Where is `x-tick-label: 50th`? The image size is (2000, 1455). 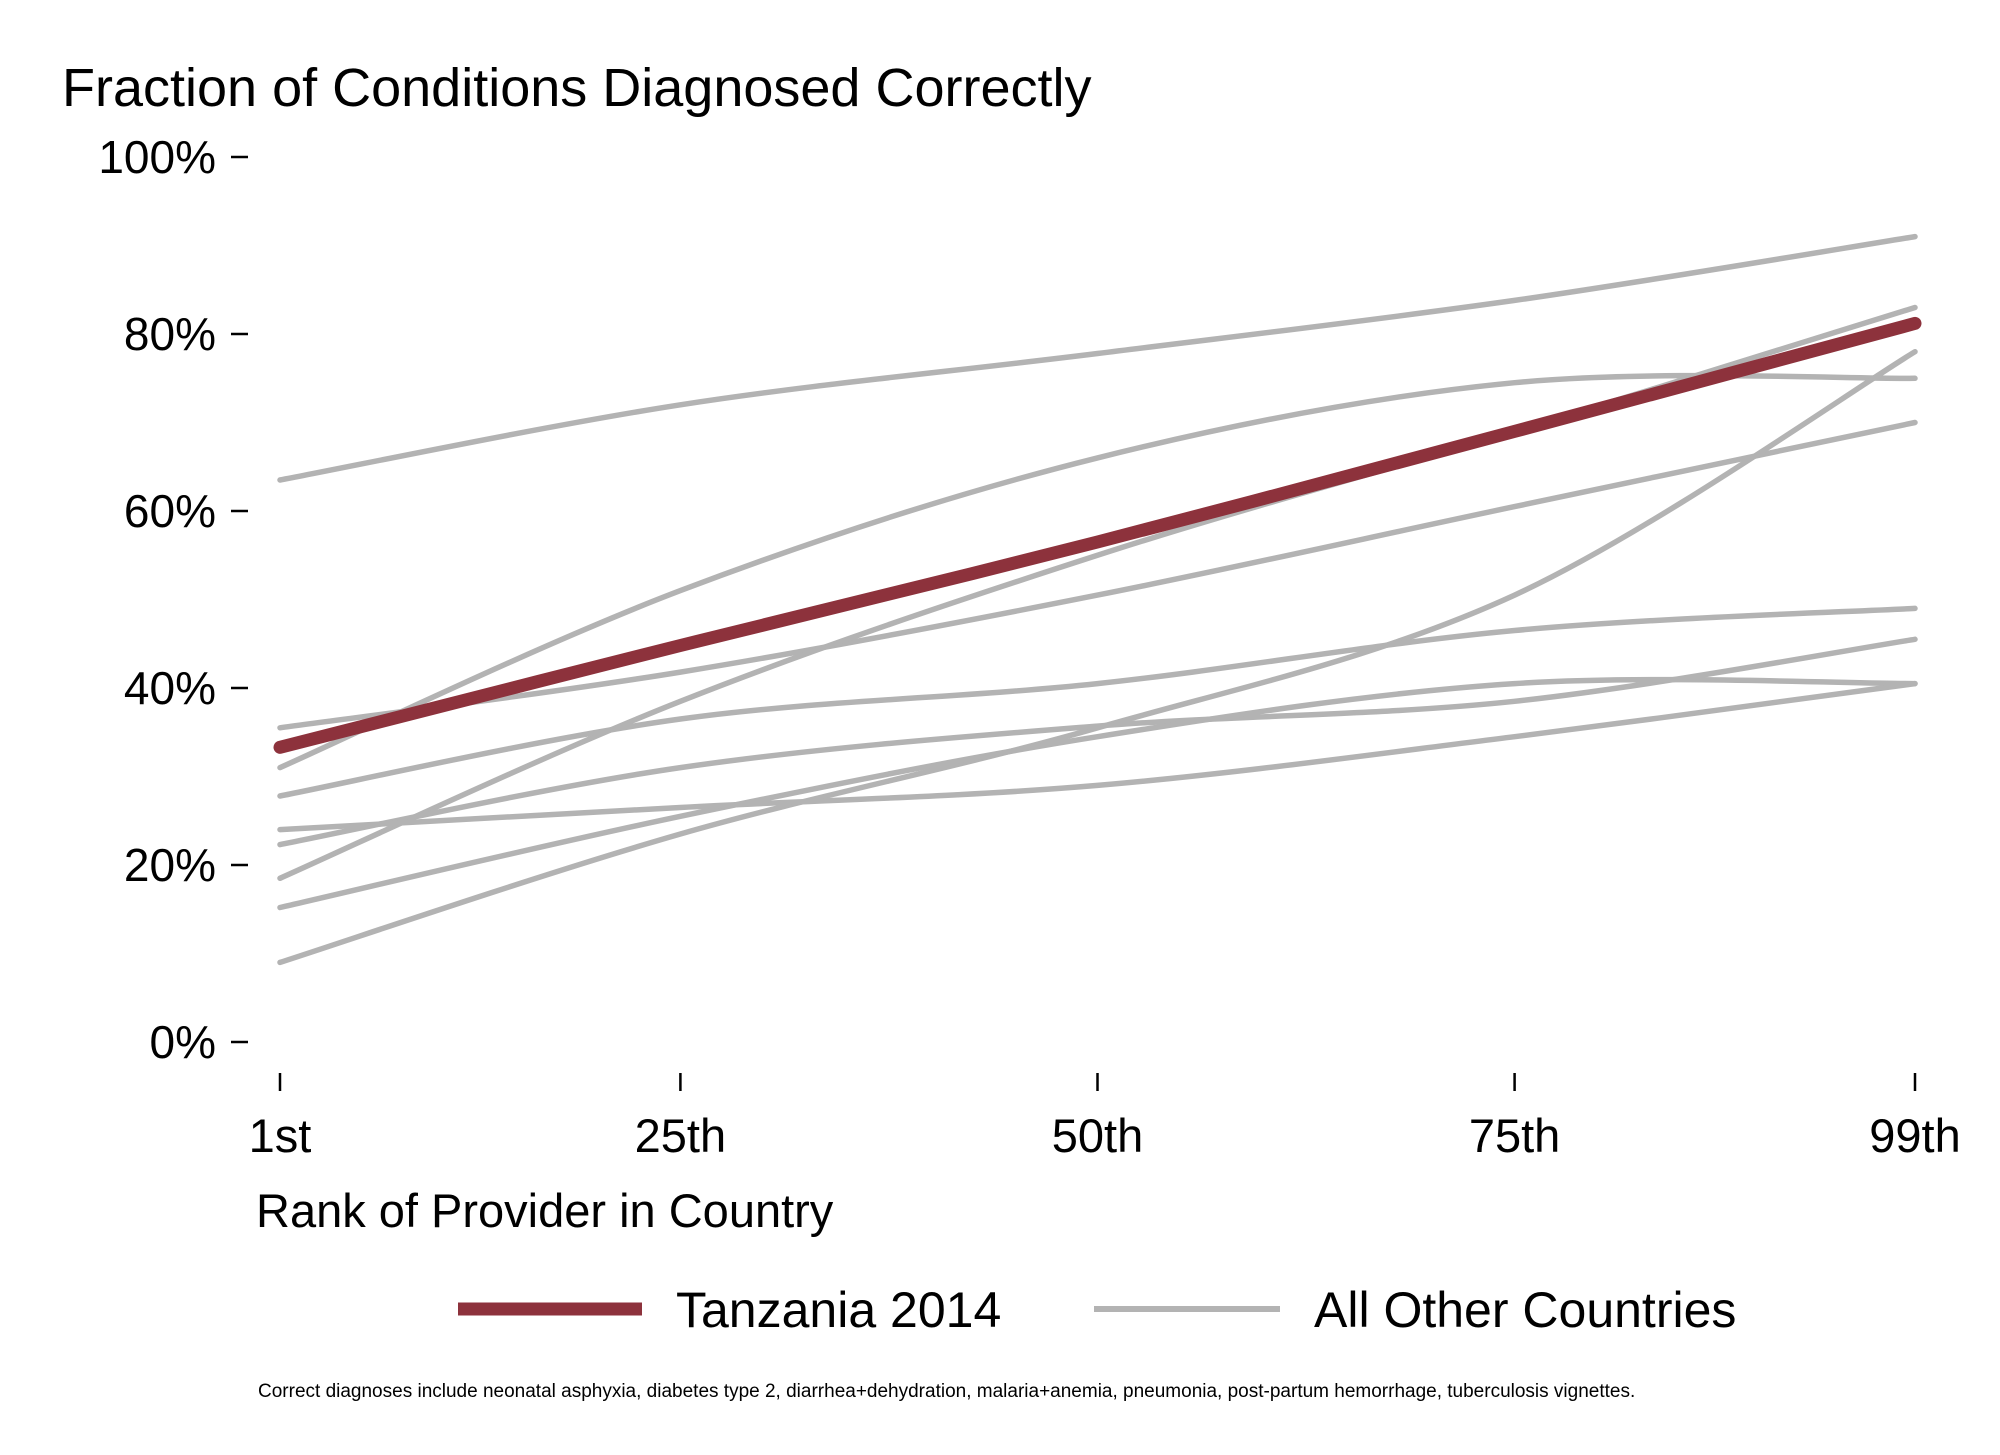 x-tick-label: 50th is located at coordinates (1097, 1135).